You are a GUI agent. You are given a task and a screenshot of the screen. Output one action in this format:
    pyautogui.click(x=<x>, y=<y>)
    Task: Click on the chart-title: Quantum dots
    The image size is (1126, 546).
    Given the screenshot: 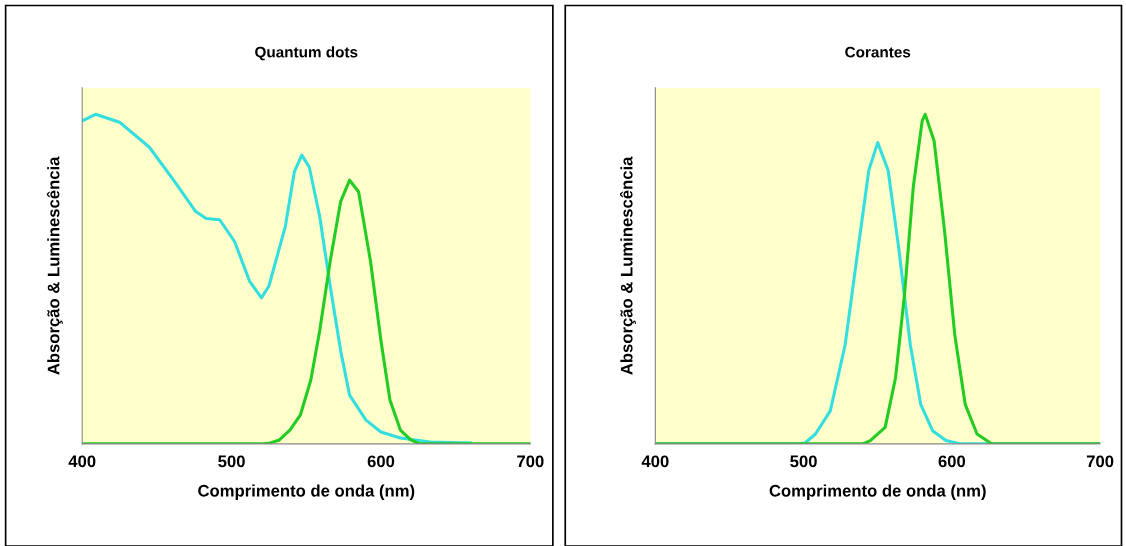 What is the action you would take?
    pyautogui.click(x=306, y=53)
    